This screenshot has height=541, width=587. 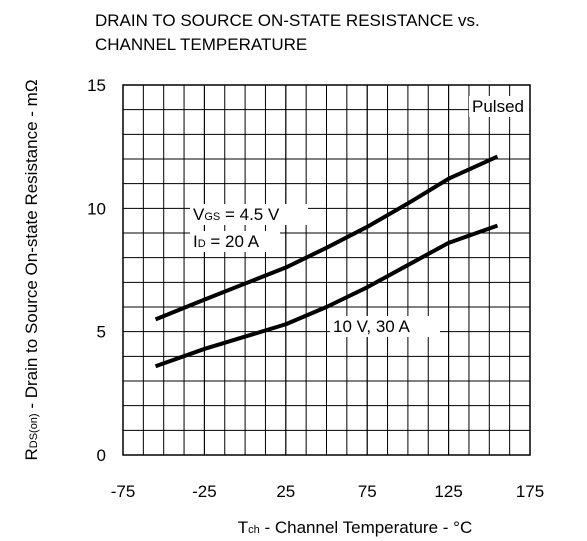 What do you see at coordinates (101, 332) in the screenshot?
I see `y-tick-label: 5` at bounding box center [101, 332].